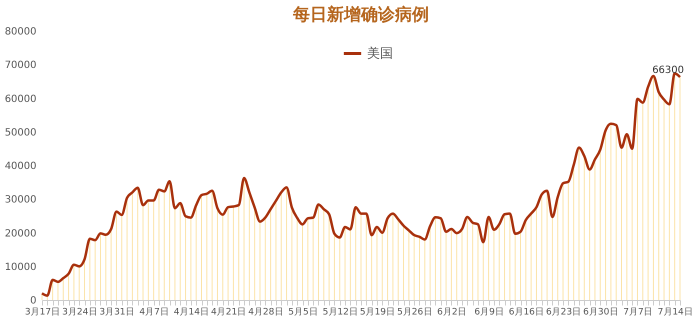  What do you see at coordinates (20, 234) in the screenshot?
I see `y-tick-label: 20000` at bounding box center [20, 234].